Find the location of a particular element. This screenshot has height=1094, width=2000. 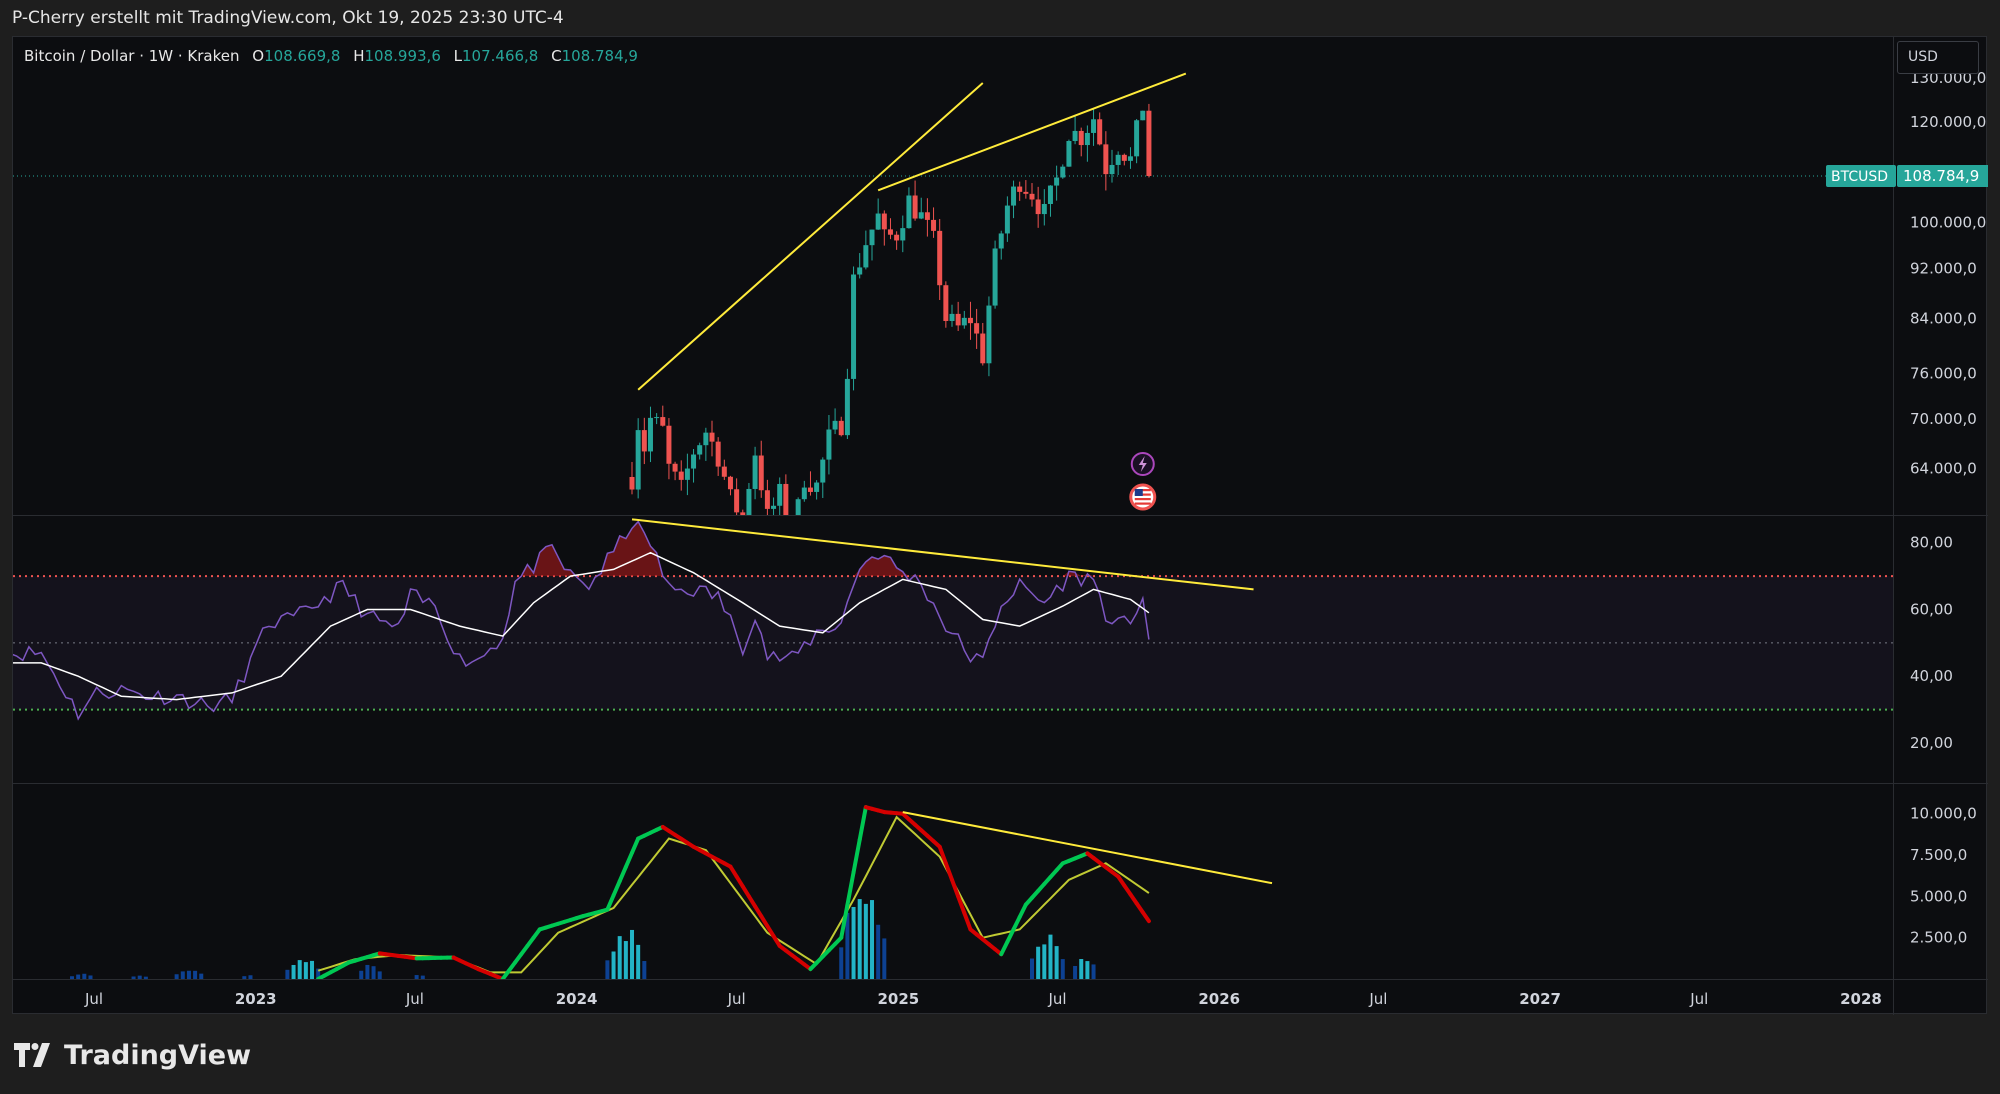

price-axis-tick: 84.000,0 is located at coordinates (1943, 318).